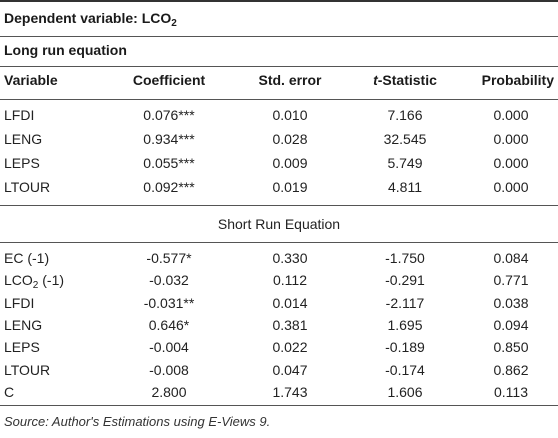  I want to click on table-row: LEPS -0.004 0.022 -0.189 0.850, so click(279, 349).